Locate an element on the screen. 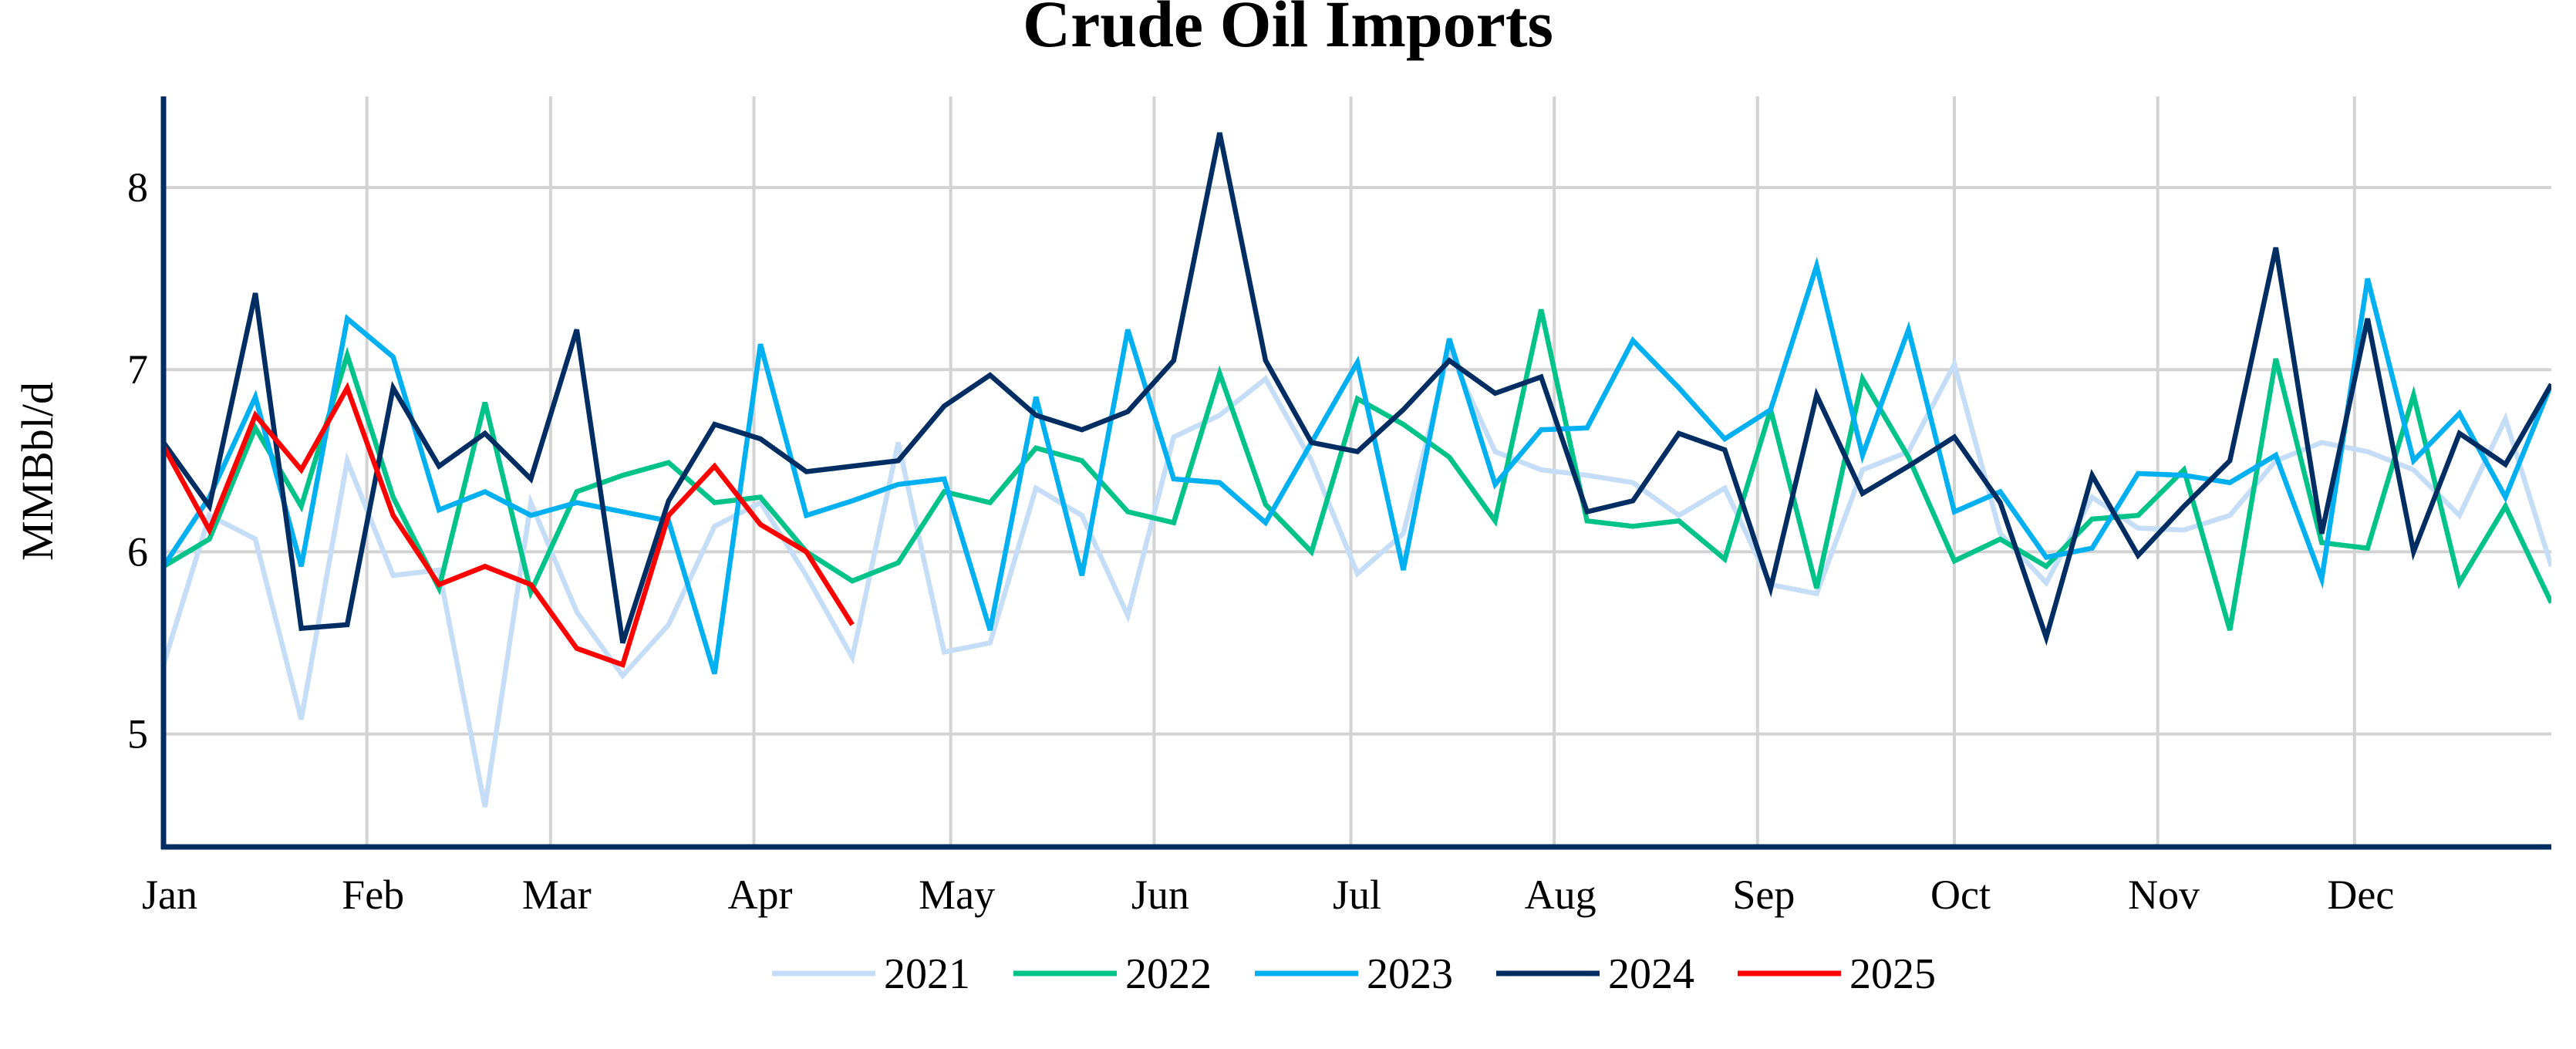  legend-item-2025: 2025 is located at coordinates (1837, 974).